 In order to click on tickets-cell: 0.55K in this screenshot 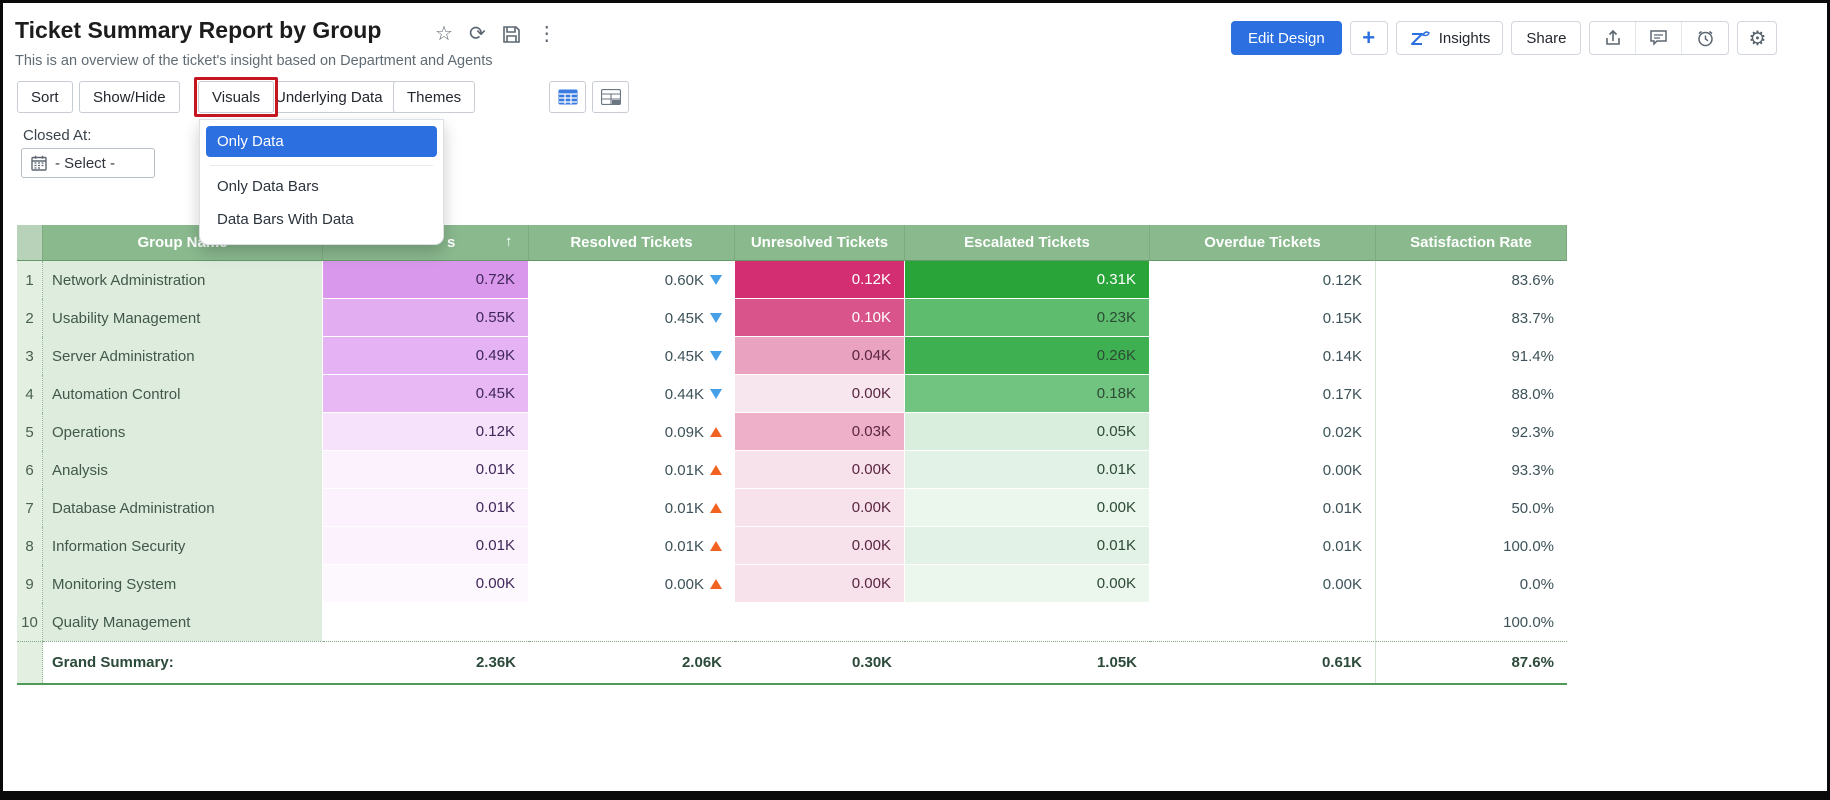, I will do `click(426, 318)`.